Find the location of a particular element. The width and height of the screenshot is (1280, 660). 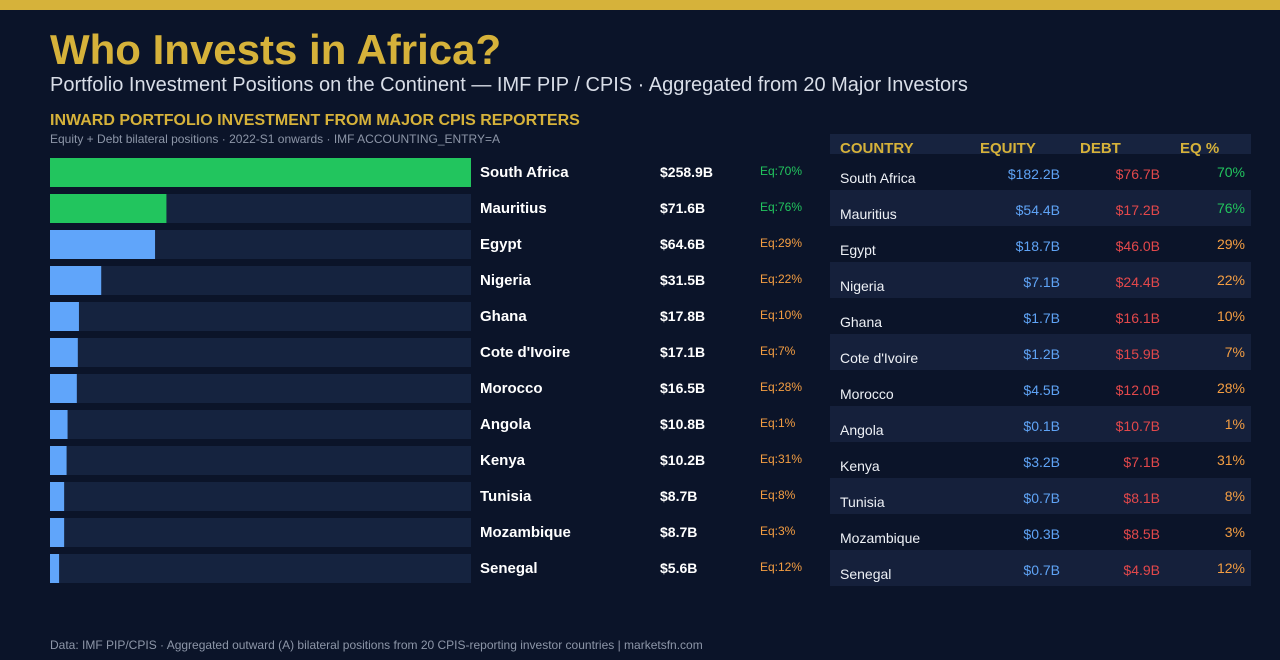

cell-eq-pct: 28% is located at coordinates (1230, 388).